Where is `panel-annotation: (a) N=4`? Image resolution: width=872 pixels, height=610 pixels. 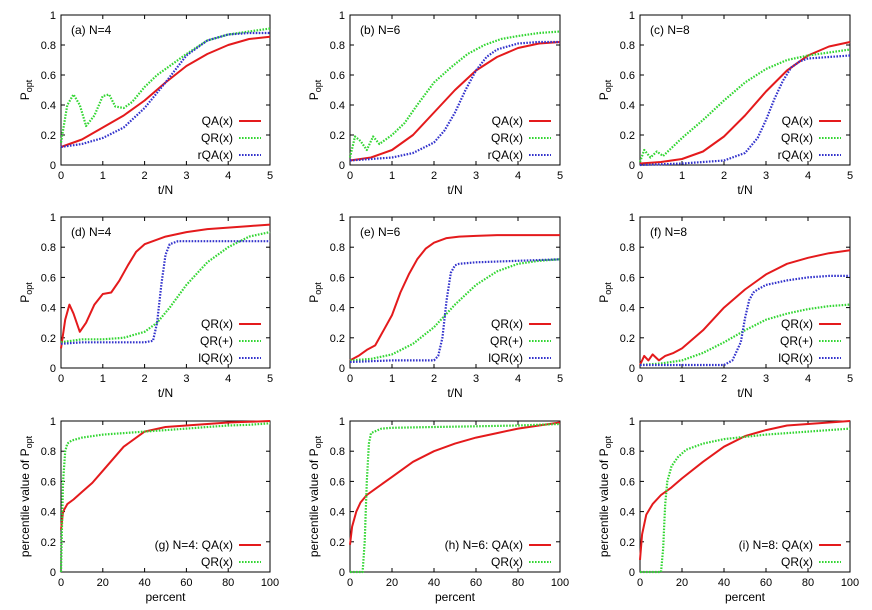 panel-annotation: (a) N=4 is located at coordinates (91, 30).